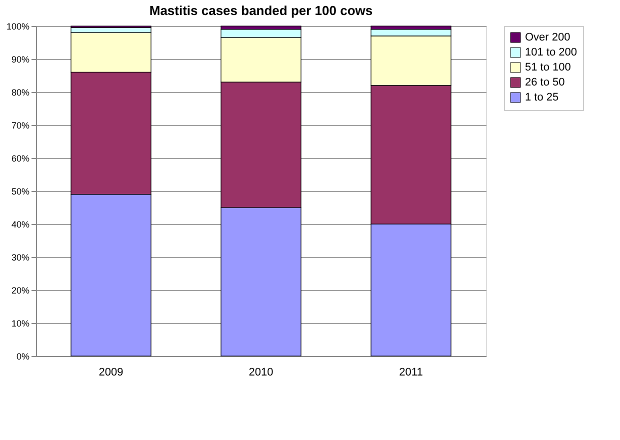  I want to click on chart-title: Mastitis cases banded per 100 cows, so click(261, 10).